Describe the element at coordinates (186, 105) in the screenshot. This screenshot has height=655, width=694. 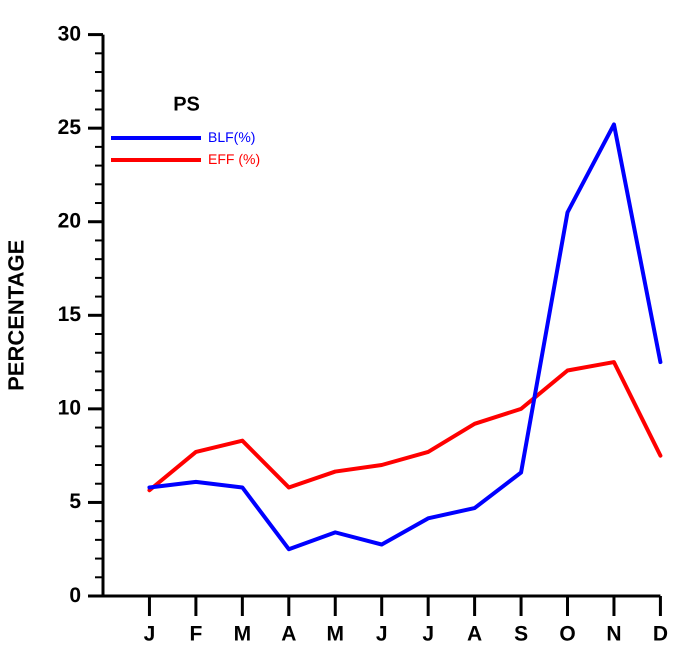
I see `legend-title: PS` at that location.